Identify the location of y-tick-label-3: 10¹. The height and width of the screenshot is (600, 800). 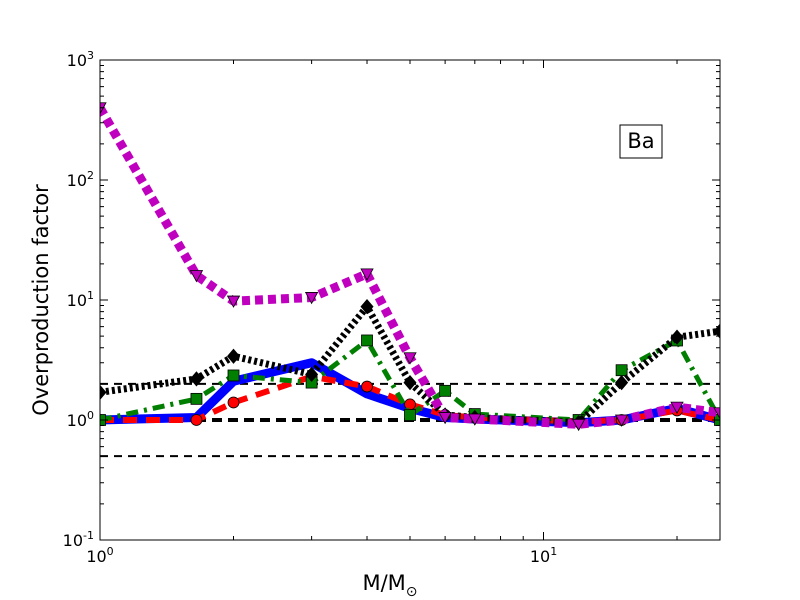
(80, 299).